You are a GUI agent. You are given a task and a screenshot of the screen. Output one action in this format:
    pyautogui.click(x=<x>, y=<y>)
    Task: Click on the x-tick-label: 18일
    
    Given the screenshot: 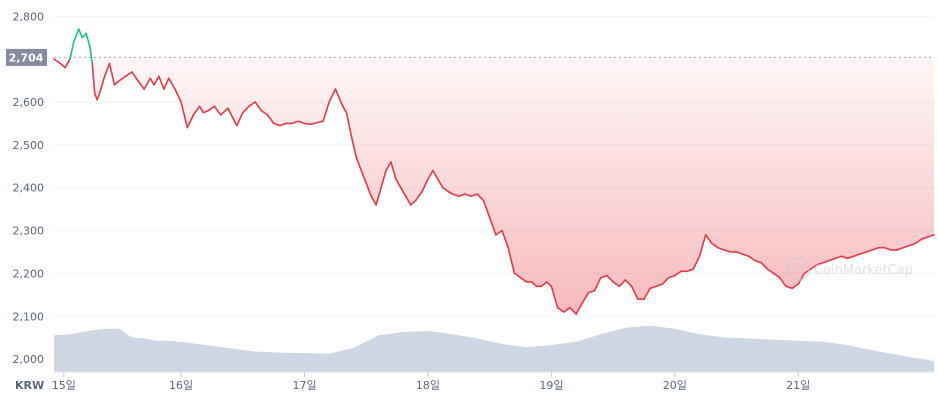 What is the action you would take?
    pyautogui.click(x=428, y=385)
    